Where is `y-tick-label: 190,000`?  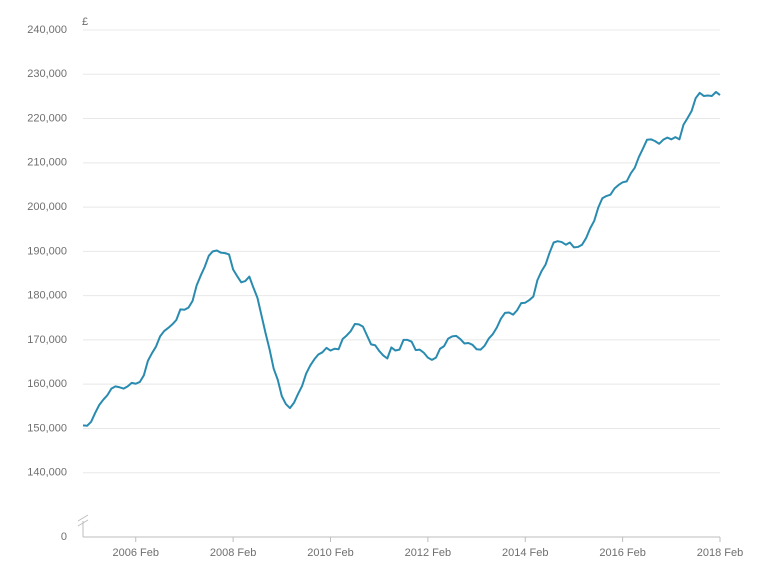 y-tick-label: 190,000 is located at coordinates (47, 251).